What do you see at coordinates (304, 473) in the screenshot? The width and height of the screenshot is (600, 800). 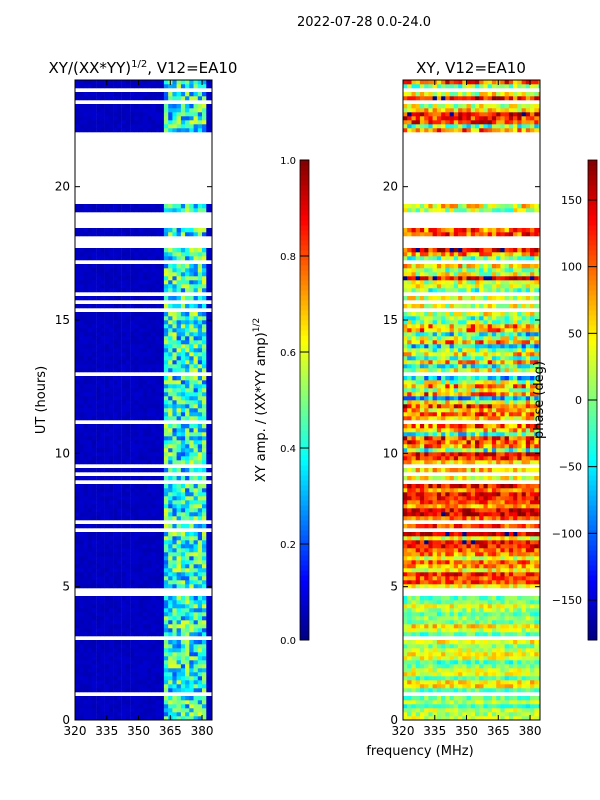 I see `colorbar-swatch` at bounding box center [304, 473].